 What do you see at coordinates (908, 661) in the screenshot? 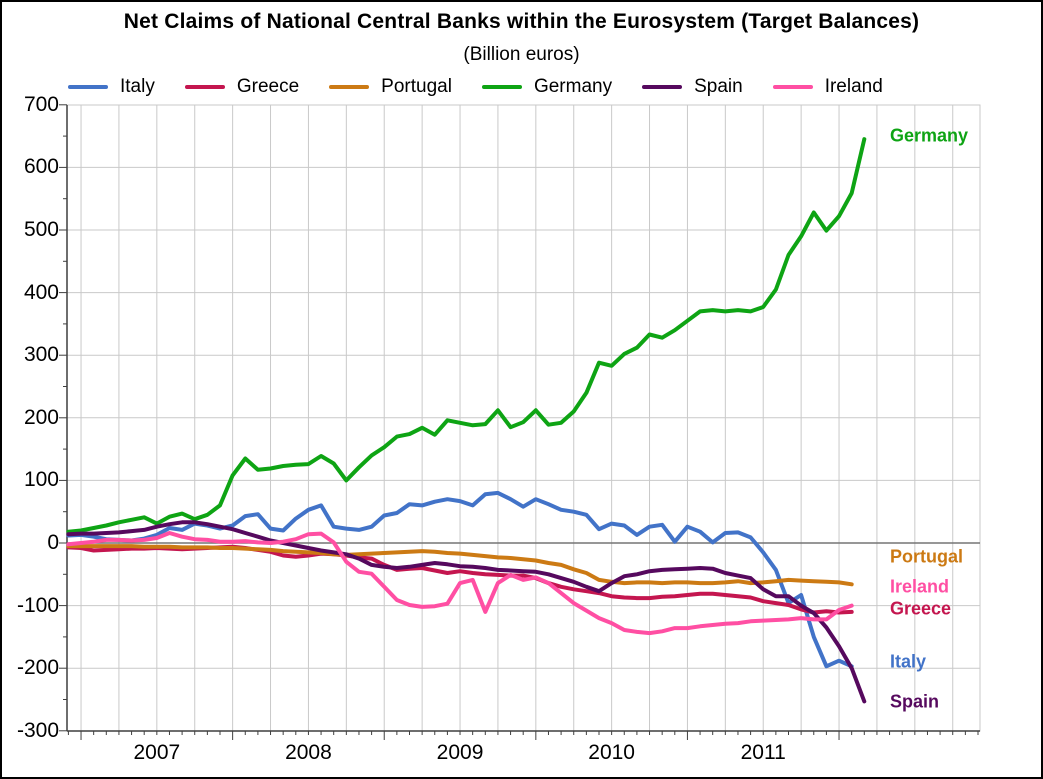
I see `series-end-label-italy: Italy` at bounding box center [908, 661].